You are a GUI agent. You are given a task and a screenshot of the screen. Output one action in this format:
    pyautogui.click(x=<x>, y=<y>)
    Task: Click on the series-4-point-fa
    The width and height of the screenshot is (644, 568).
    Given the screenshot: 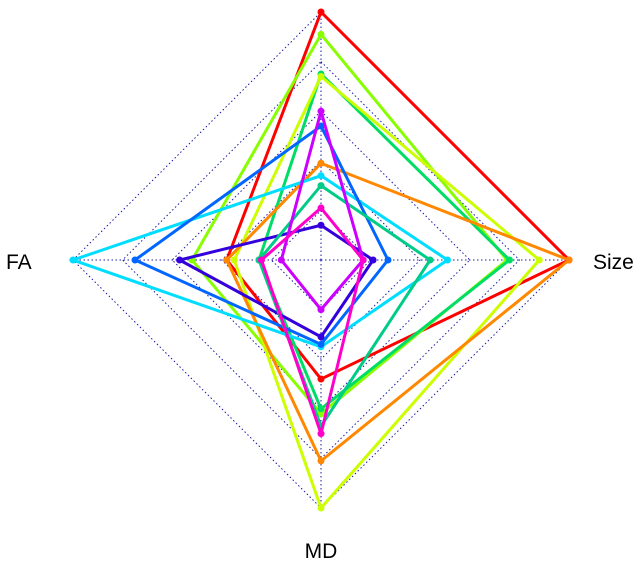 What is the action you would take?
    pyautogui.click(x=234, y=260)
    